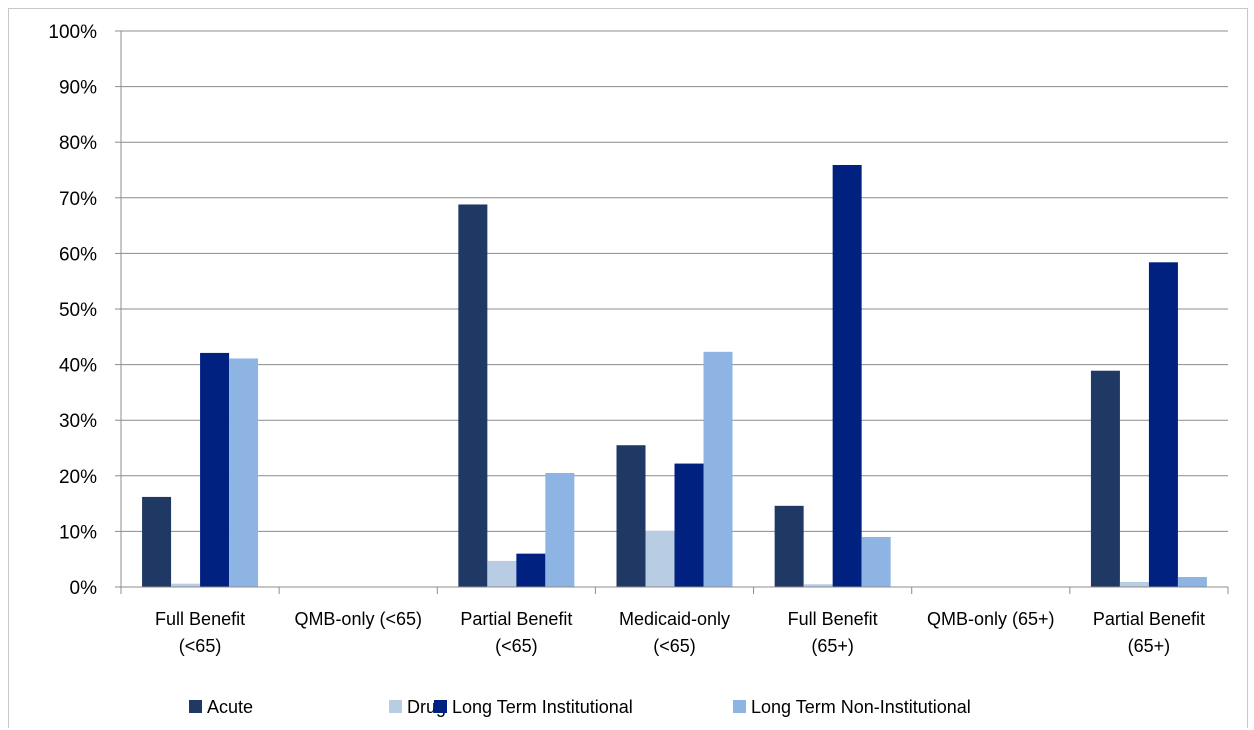  I want to click on y-tick-label: 20%, so click(78, 477).